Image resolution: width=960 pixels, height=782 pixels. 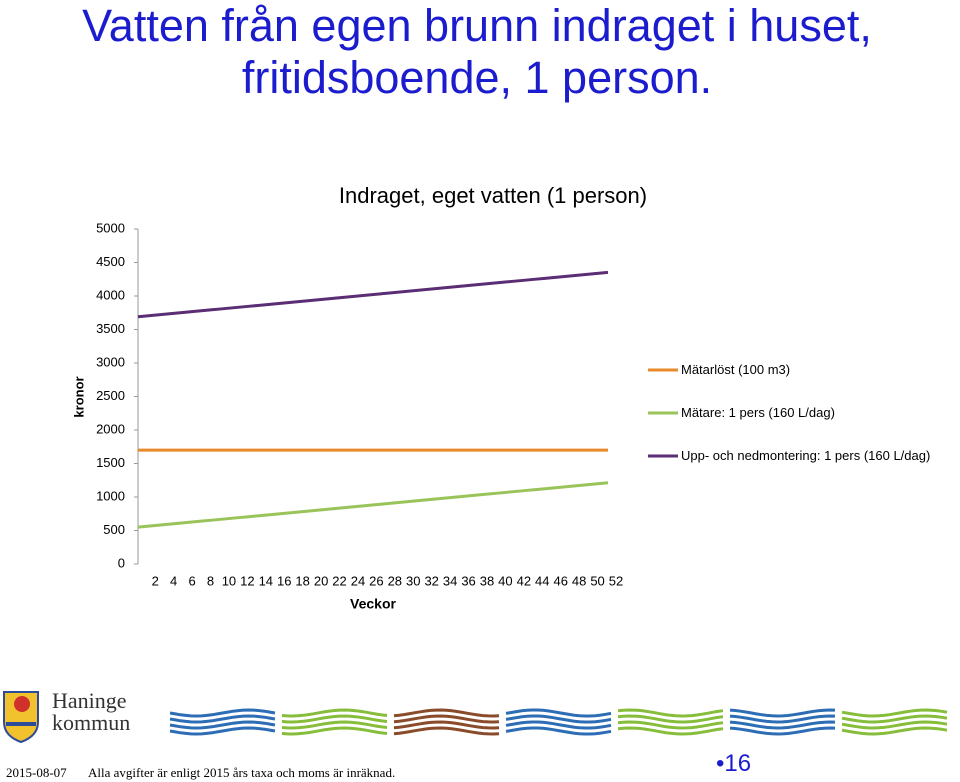 What do you see at coordinates (736, 369) in the screenshot?
I see `legend-label: Mätarlöst (100 m3)` at bounding box center [736, 369].